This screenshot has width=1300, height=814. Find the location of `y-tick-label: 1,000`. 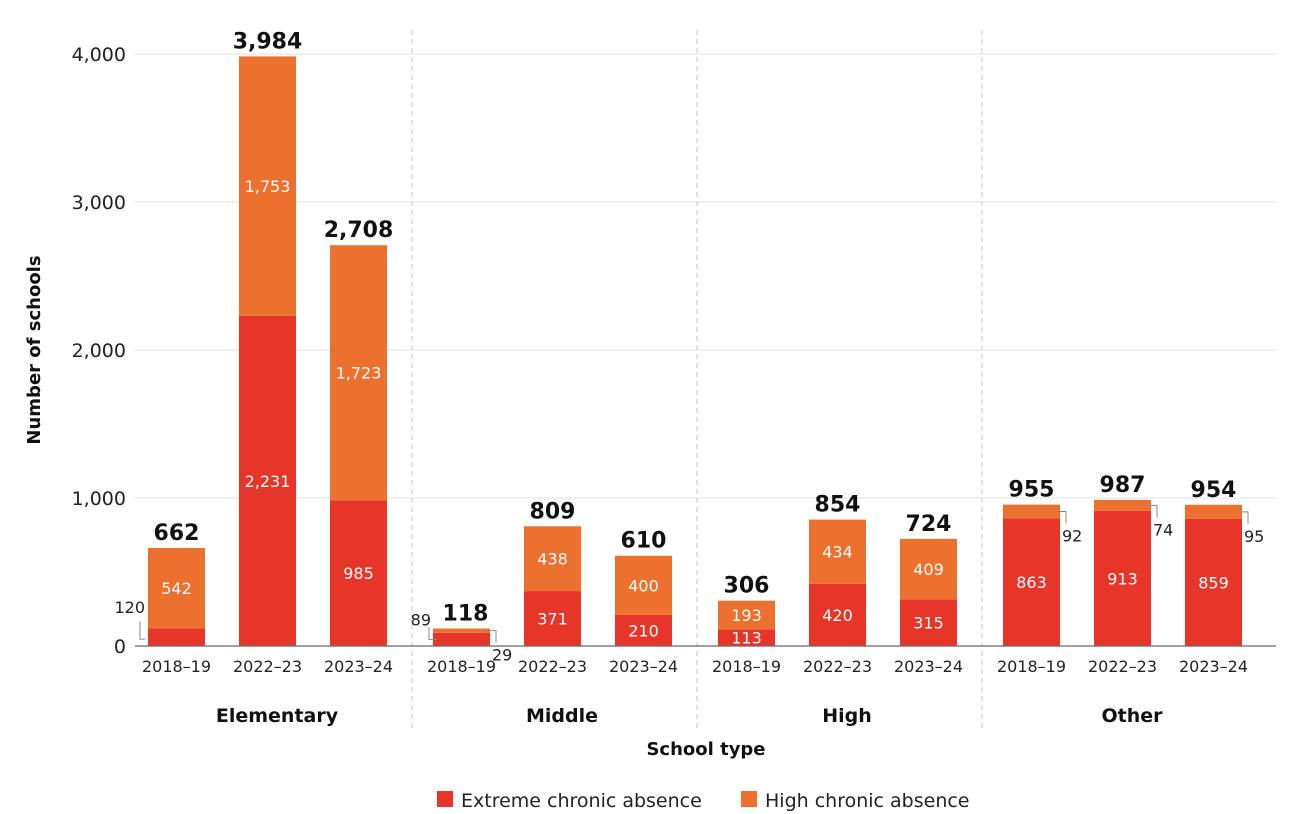

y-tick-label: 1,000 is located at coordinates (99, 499).